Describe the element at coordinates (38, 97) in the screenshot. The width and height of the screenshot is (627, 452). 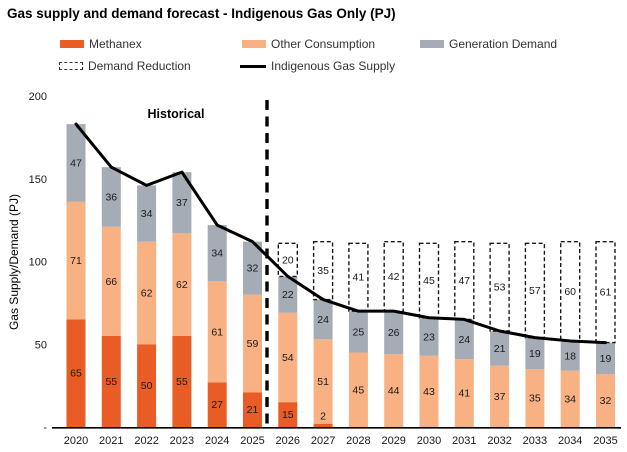
I see `y-tick-label: 200` at that location.